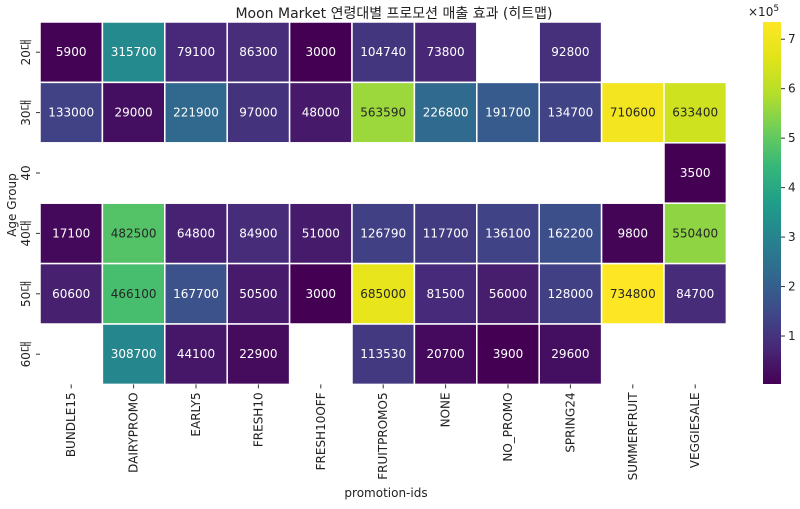 This screenshot has height=509, width=800. What do you see at coordinates (26, 52) in the screenshot?
I see `y-tick-label: 20대` at bounding box center [26, 52].